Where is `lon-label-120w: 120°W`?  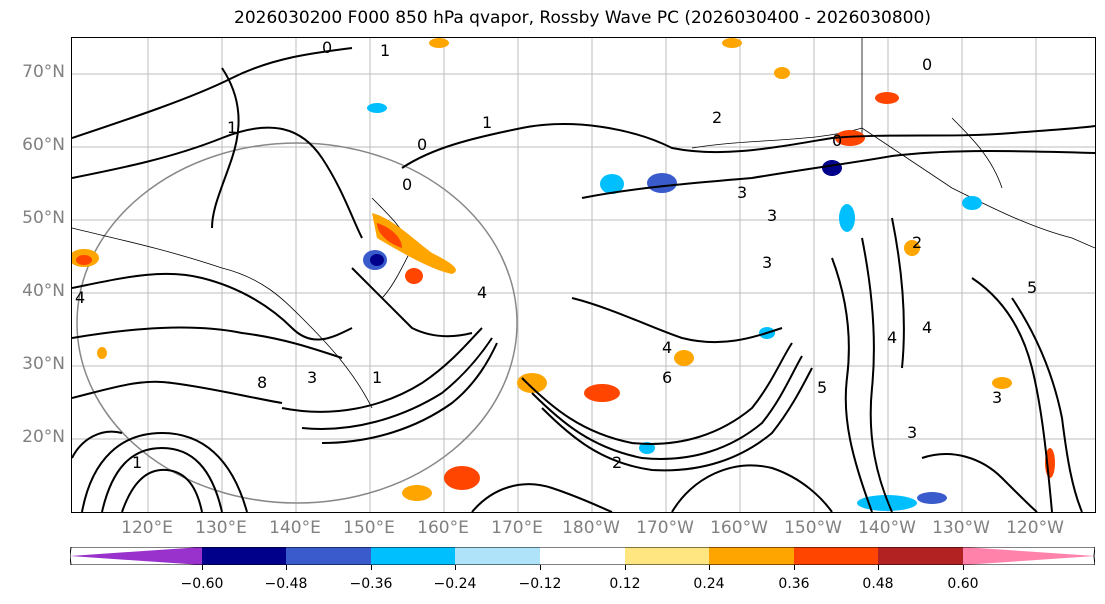
lon-label-120w: 120°W is located at coordinates (1035, 528).